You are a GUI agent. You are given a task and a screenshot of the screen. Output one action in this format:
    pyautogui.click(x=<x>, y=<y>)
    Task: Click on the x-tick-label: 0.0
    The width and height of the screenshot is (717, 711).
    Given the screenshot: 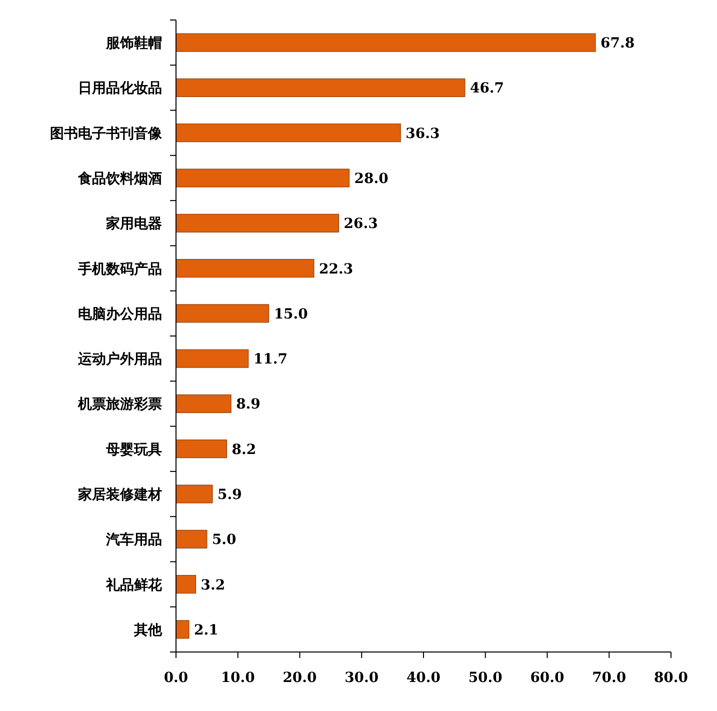 What is the action you would take?
    pyautogui.click(x=176, y=678)
    